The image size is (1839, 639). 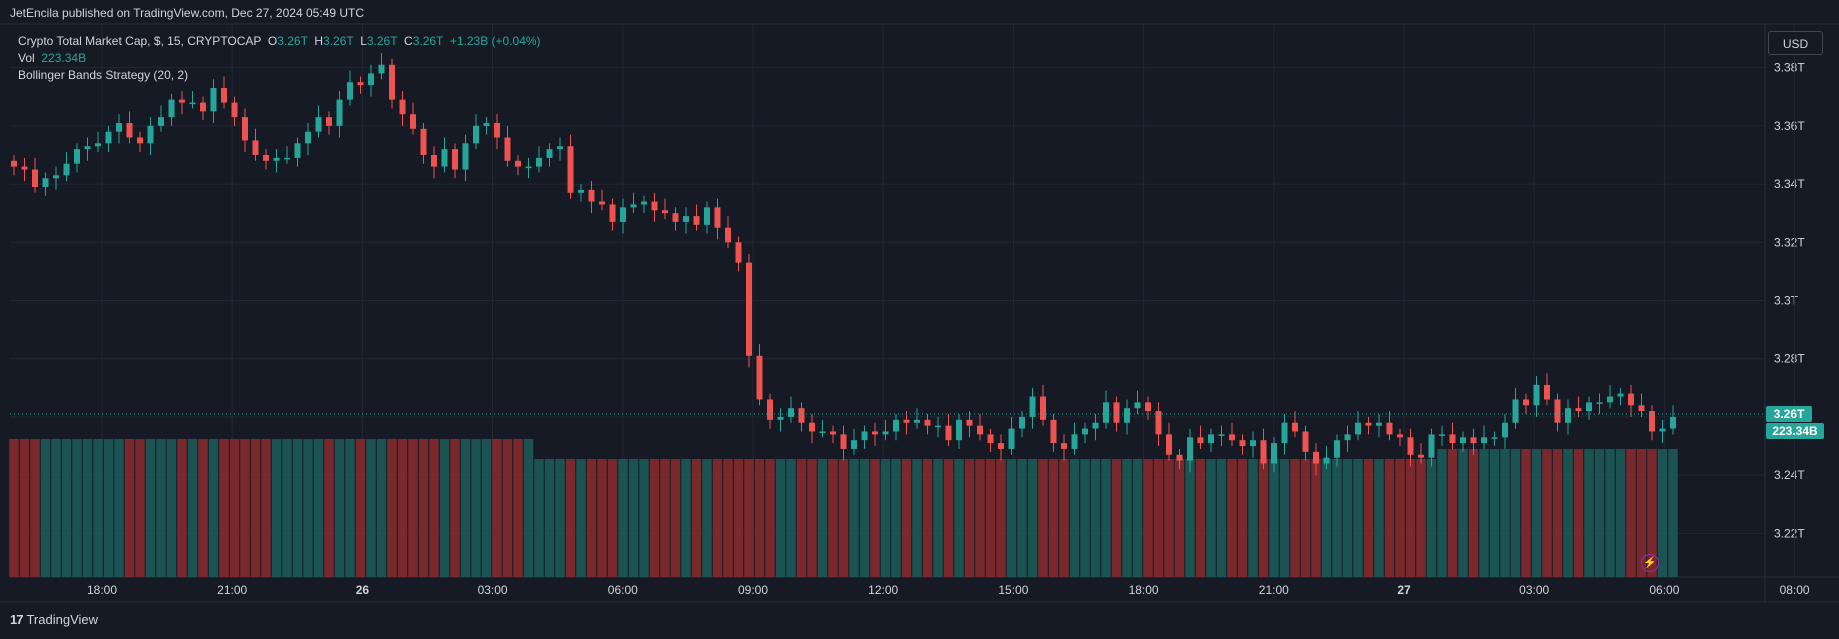 I want to click on flash-icon: ⚡, so click(x=1650, y=563).